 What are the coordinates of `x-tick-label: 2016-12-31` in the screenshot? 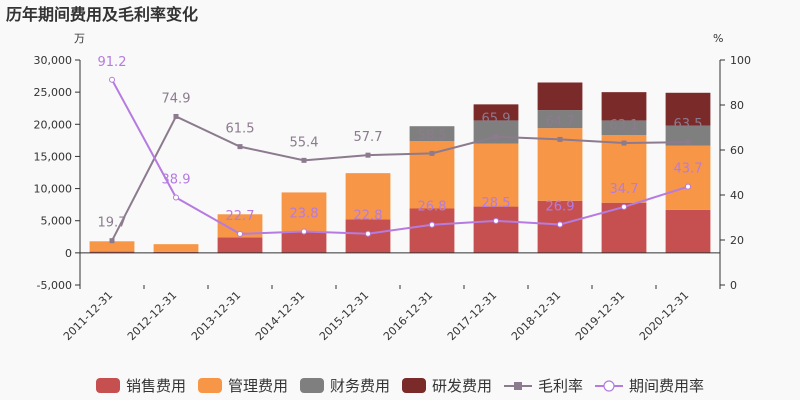 It's located at (408, 316).